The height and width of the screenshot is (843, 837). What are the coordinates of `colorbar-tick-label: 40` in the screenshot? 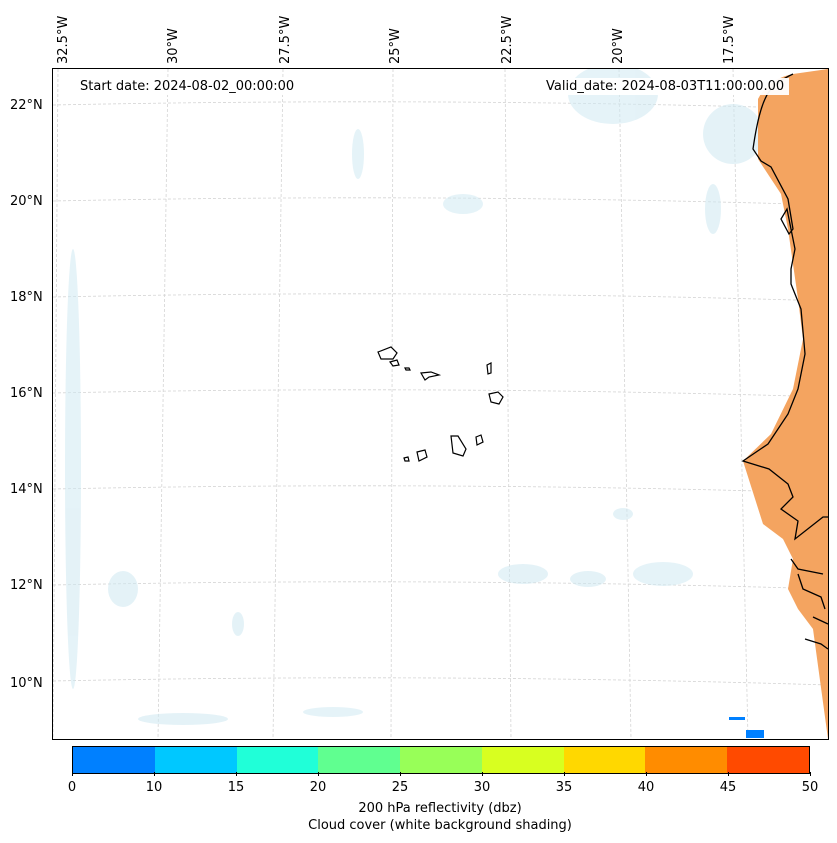 It's located at (646, 787).